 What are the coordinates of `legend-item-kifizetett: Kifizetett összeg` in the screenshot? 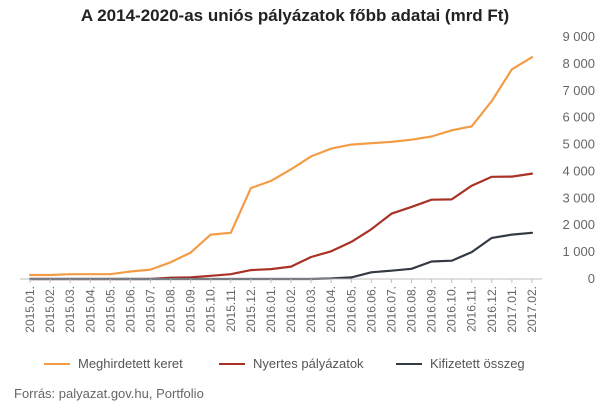 It's located at (460, 363).